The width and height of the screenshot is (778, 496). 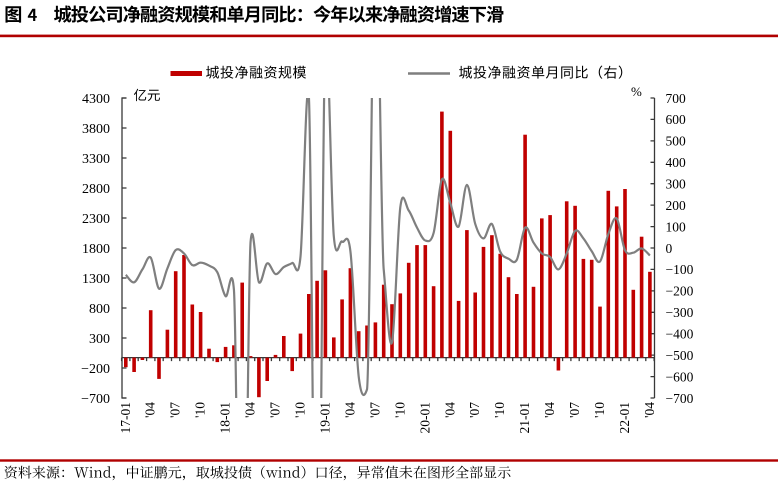 What do you see at coordinates (676, 98) in the screenshot?
I see `svg-text: 700` at bounding box center [676, 98].